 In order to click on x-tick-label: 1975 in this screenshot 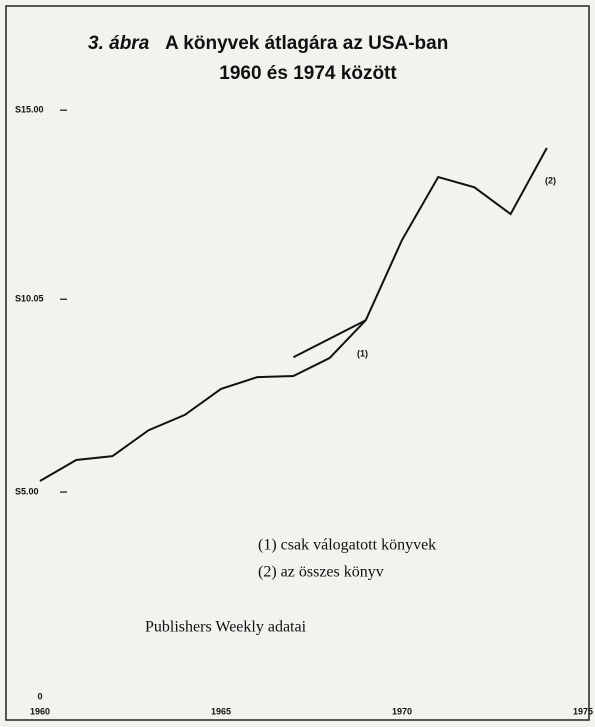, I will do `click(583, 711)`.